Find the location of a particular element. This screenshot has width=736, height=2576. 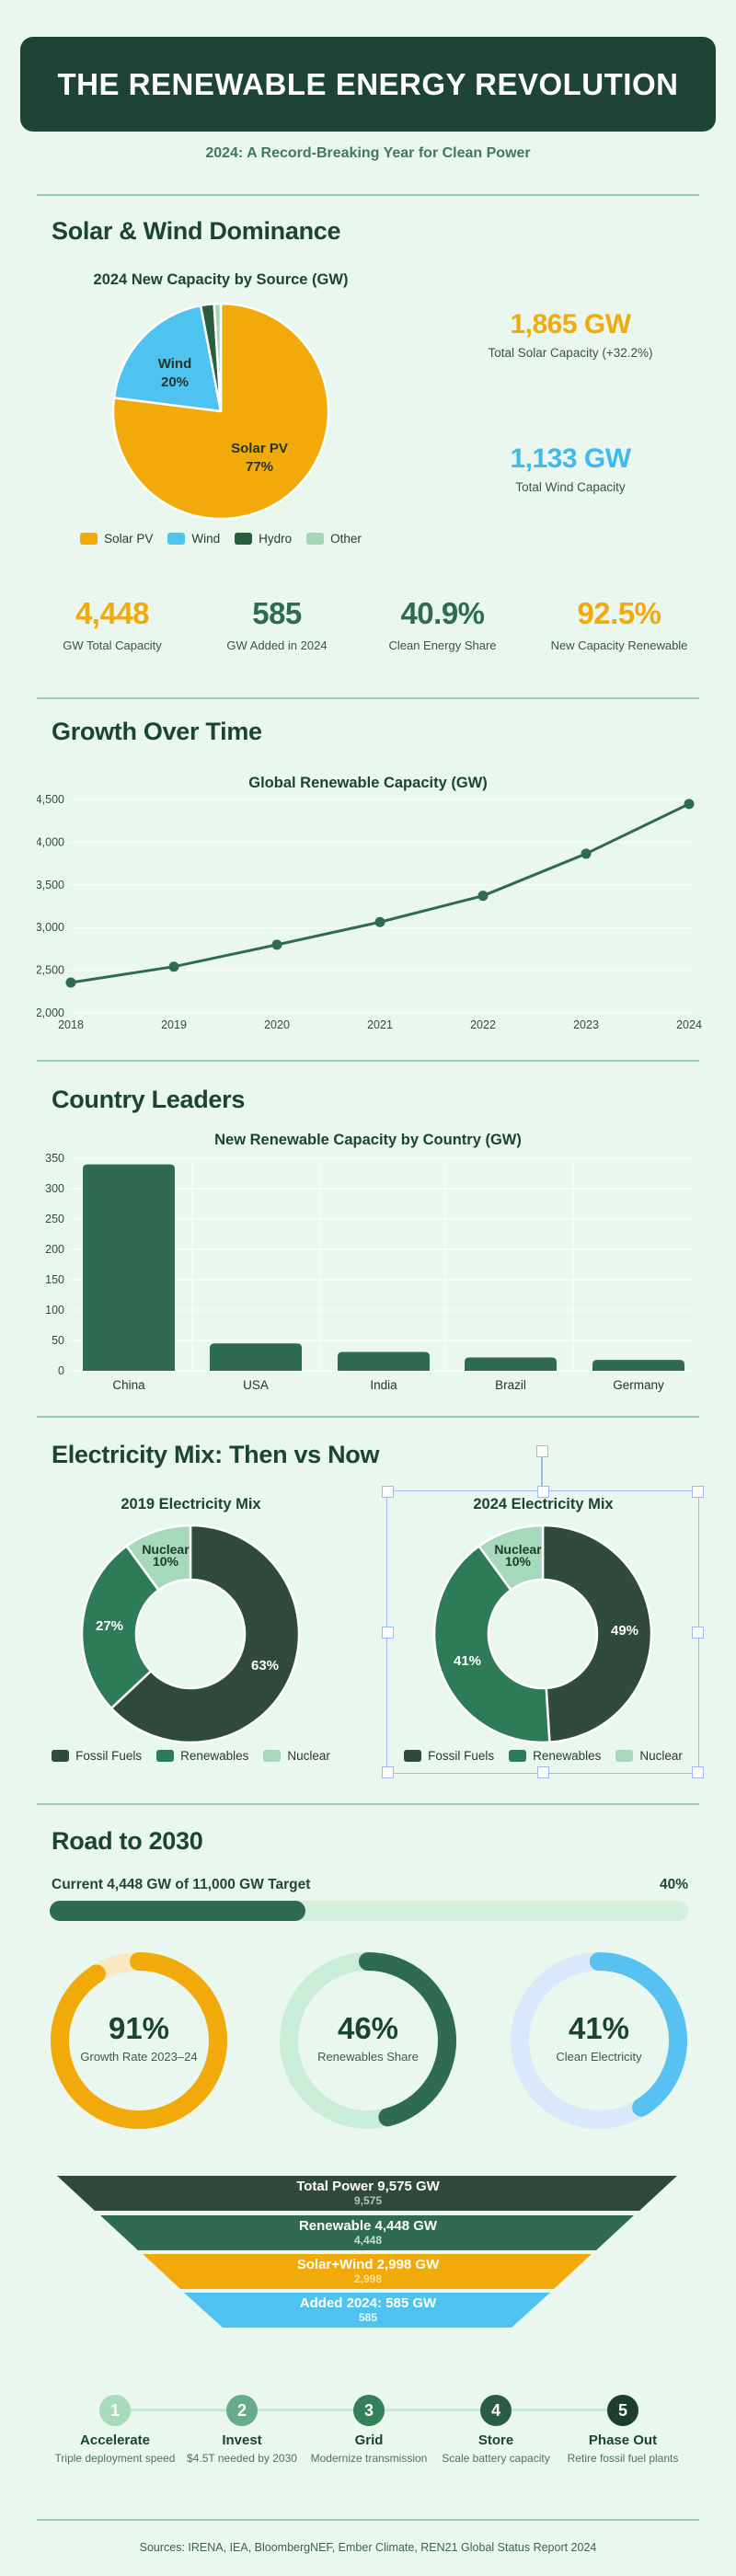

kpi-clean-share: 40.9% Clean Energy Share is located at coordinates (442, 624).